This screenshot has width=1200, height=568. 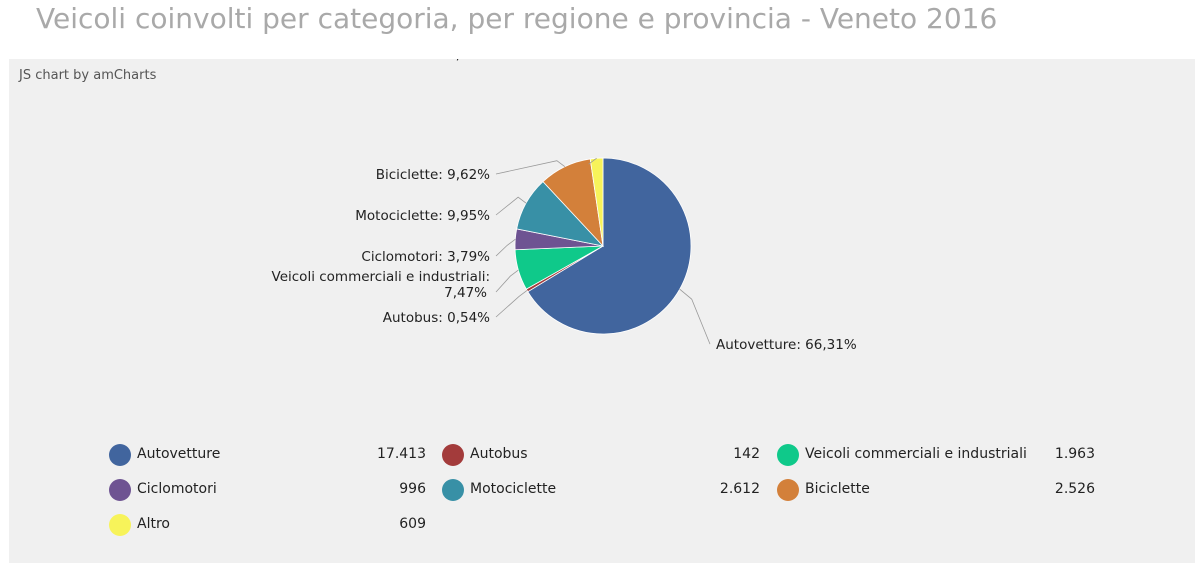 I want to click on slice-label: Autovetture: 66,31%, so click(x=786, y=345).